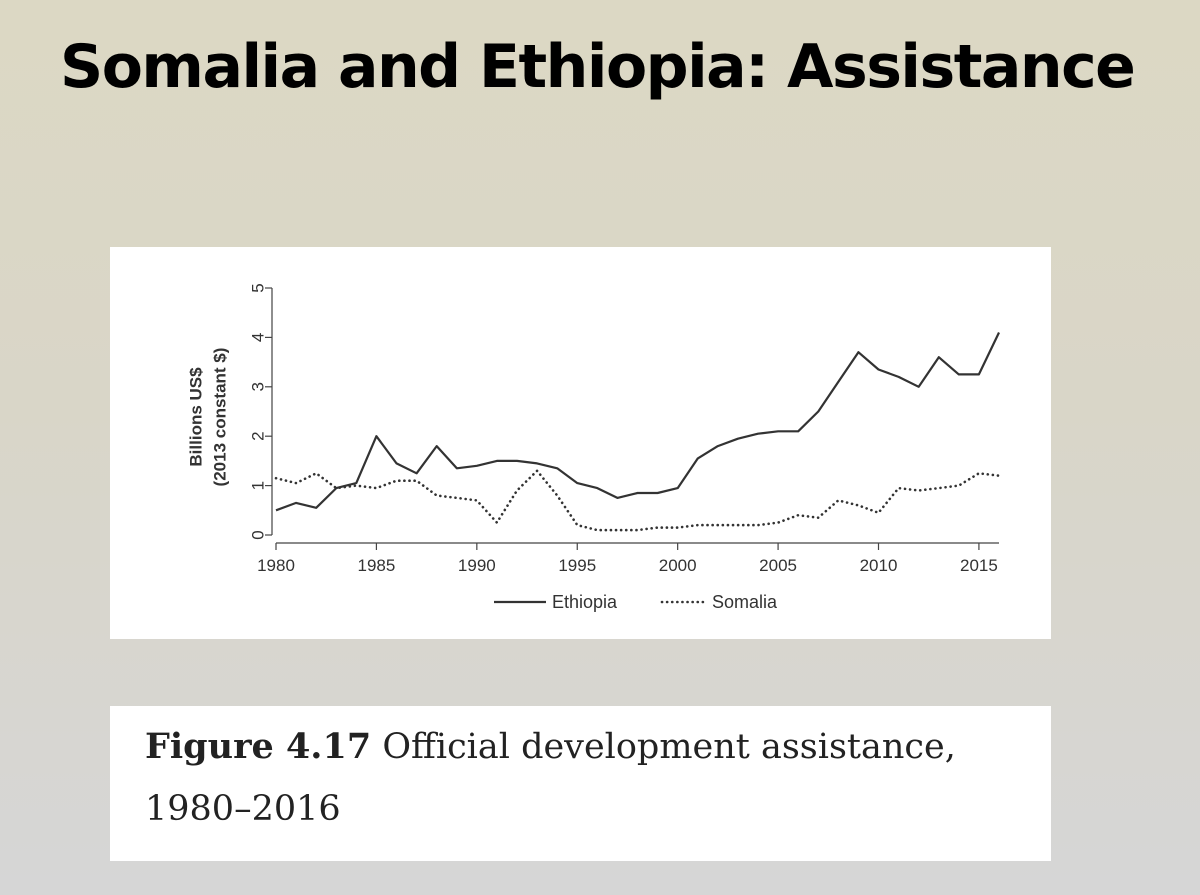  I want to click on x-tick-label: 1980, so click(276, 565).